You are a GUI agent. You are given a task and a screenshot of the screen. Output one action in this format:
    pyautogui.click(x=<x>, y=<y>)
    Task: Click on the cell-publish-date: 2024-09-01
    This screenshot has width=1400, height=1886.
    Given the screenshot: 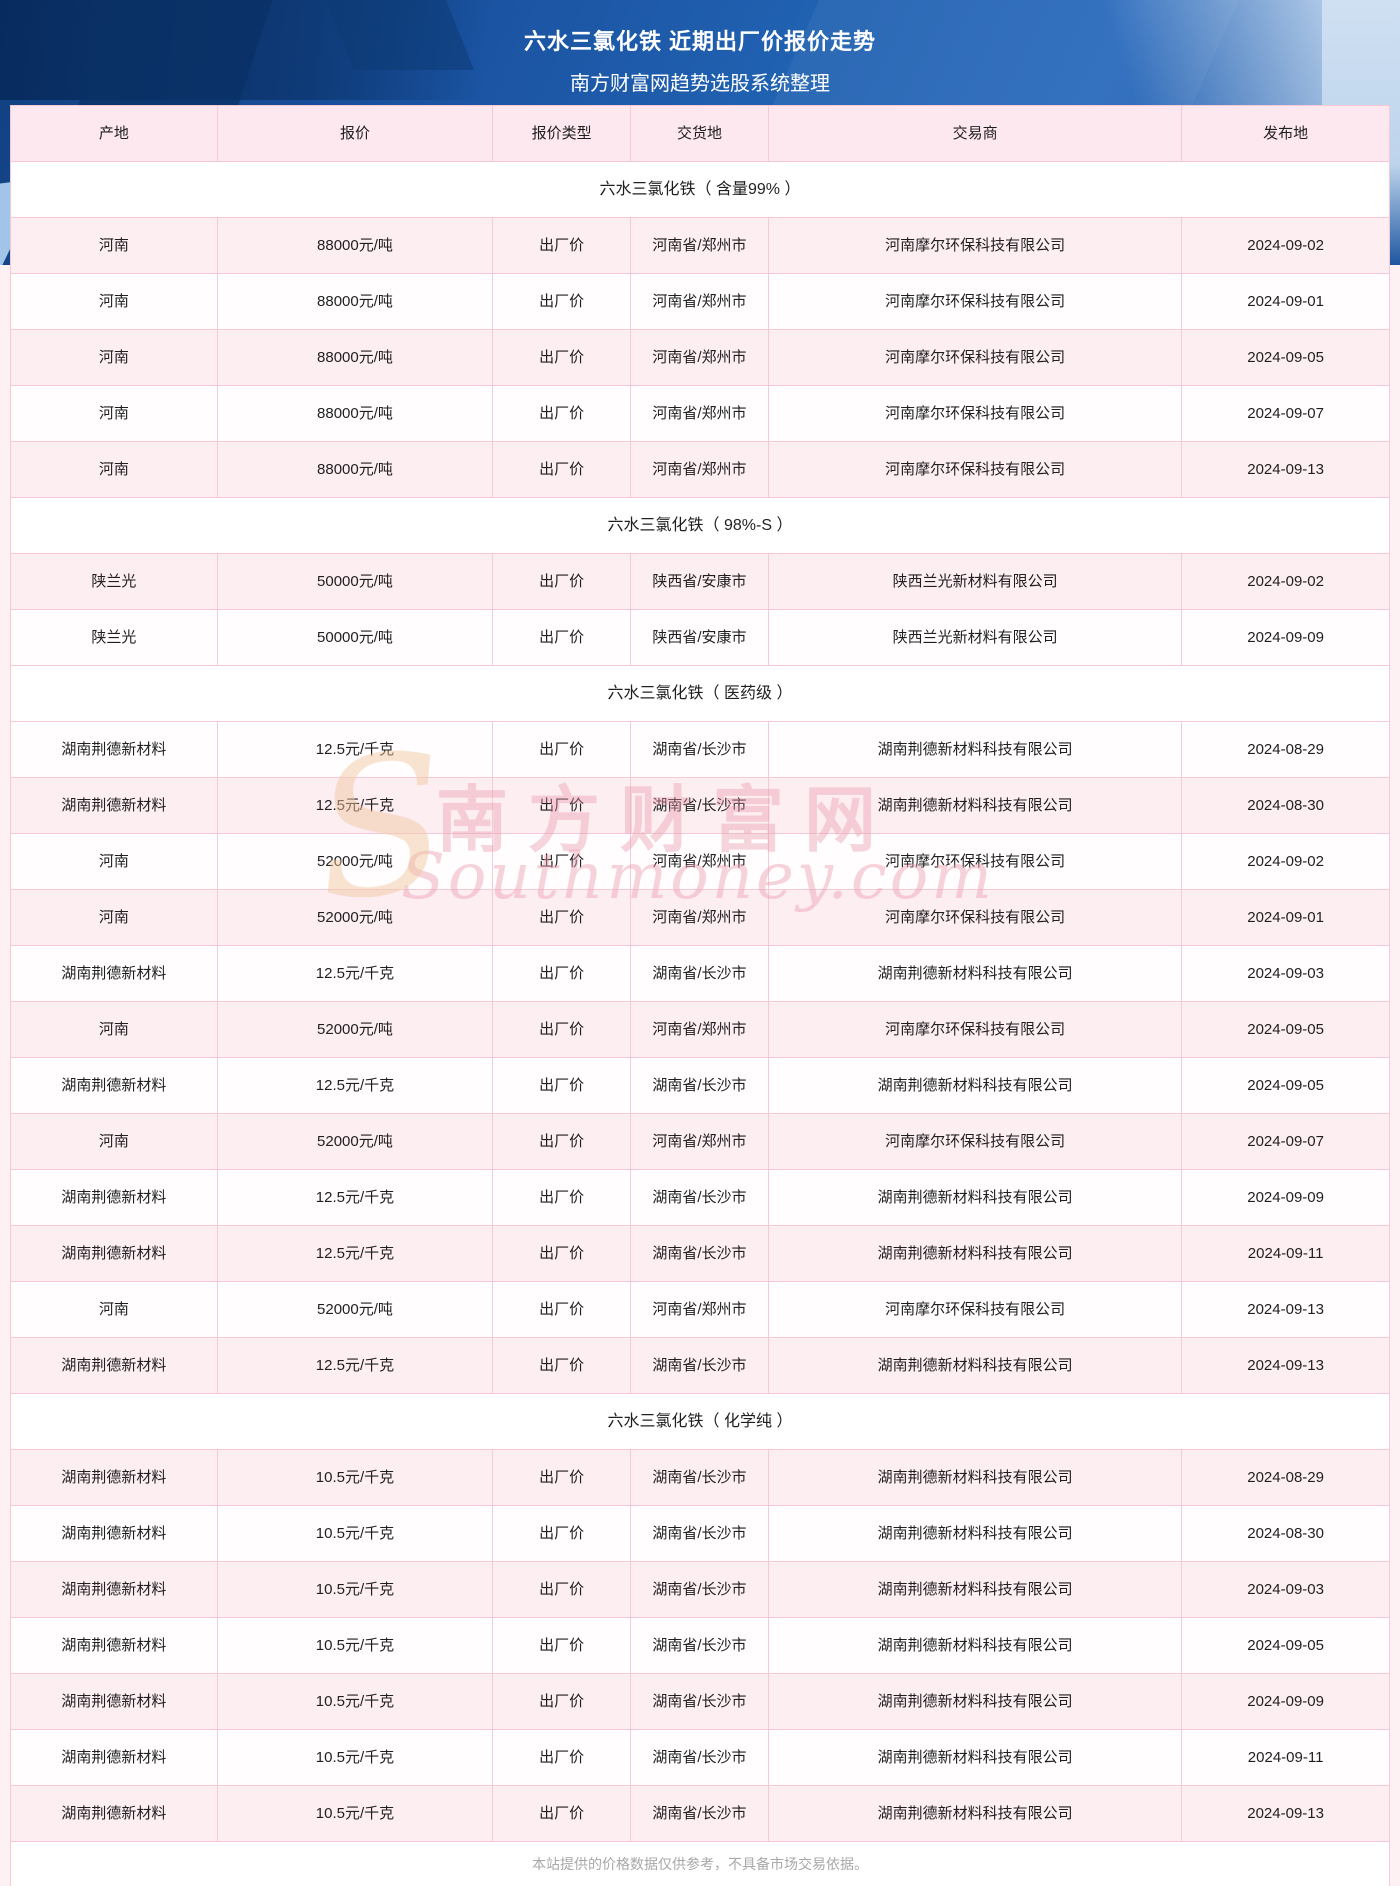 What is the action you would take?
    pyautogui.click(x=1285, y=301)
    